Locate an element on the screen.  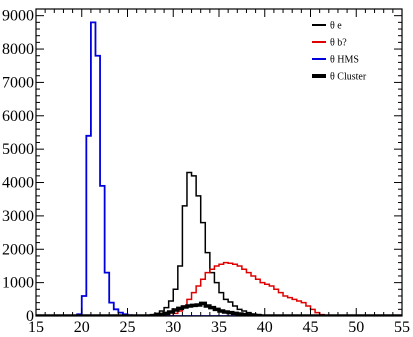
x-tick-label: 50 is located at coordinates (356, 327).